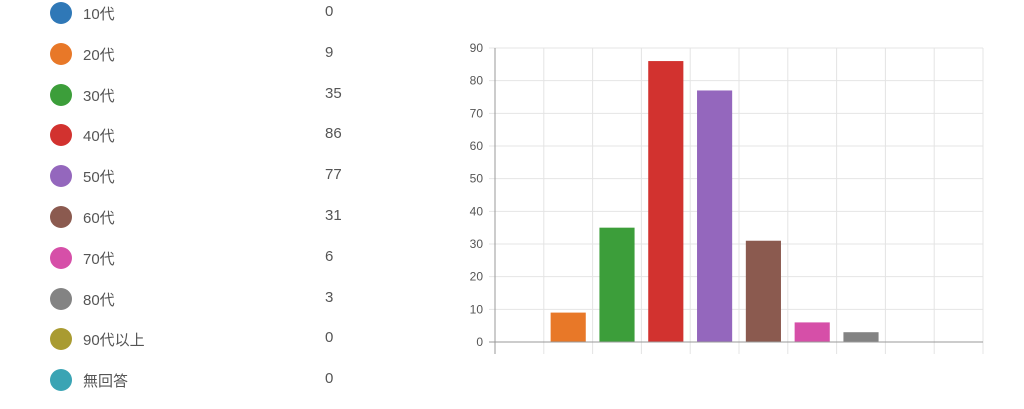  What do you see at coordinates (333, 175) in the screenshot?
I see `legend-value: 77` at bounding box center [333, 175].